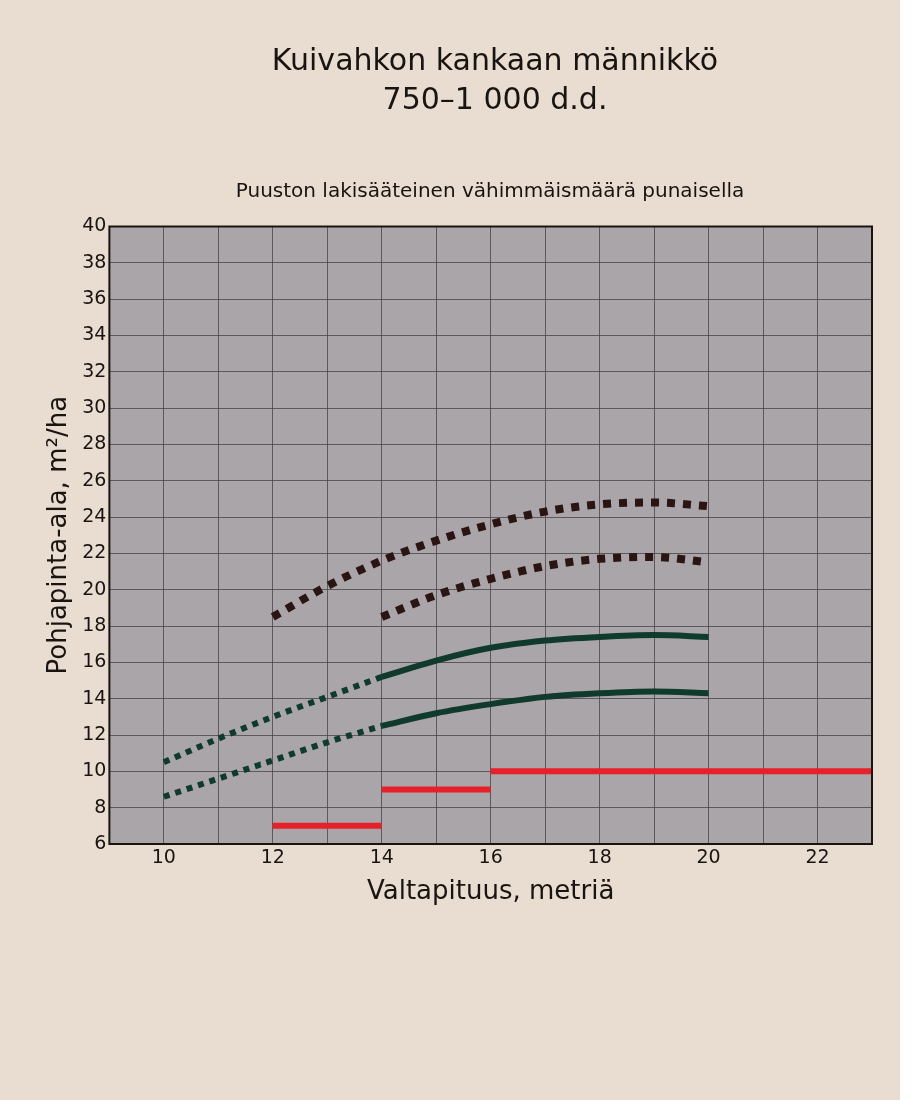 Image resolution: width=916 pixels, height=1115 pixels. What do you see at coordinates (94, 587) in the screenshot?
I see `y-tick-label: 20` at bounding box center [94, 587].